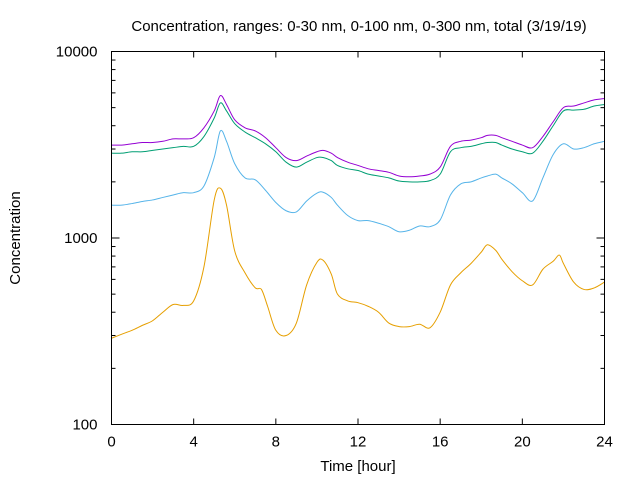 This screenshot has width=640, height=480. Describe the element at coordinates (604, 442) in the screenshot. I see `x-tick-label: 24` at that location.